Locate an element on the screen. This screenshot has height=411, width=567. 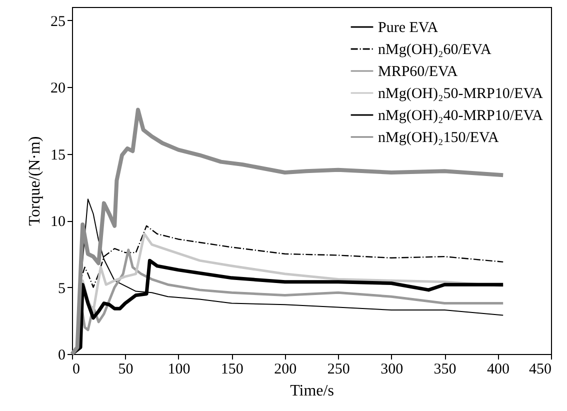
x-tick-label: 50 is located at coordinates (126, 370).